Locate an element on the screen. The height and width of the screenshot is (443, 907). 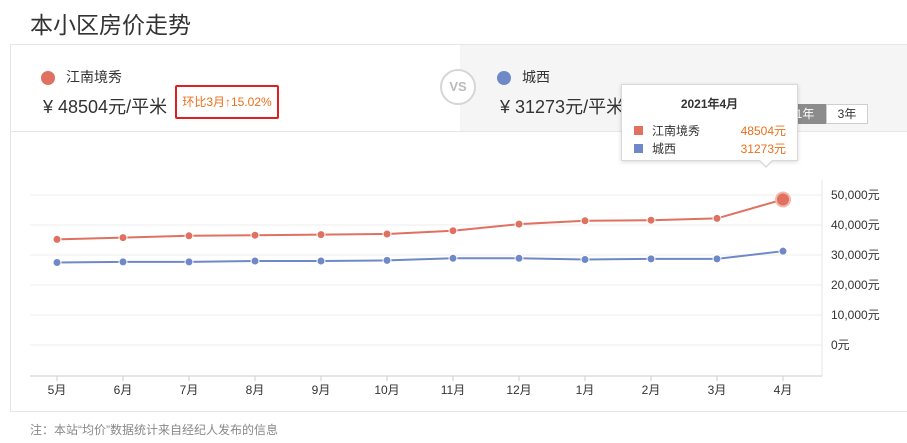
y-tick-label: 30,000元 is located at coordinates (855, 255).